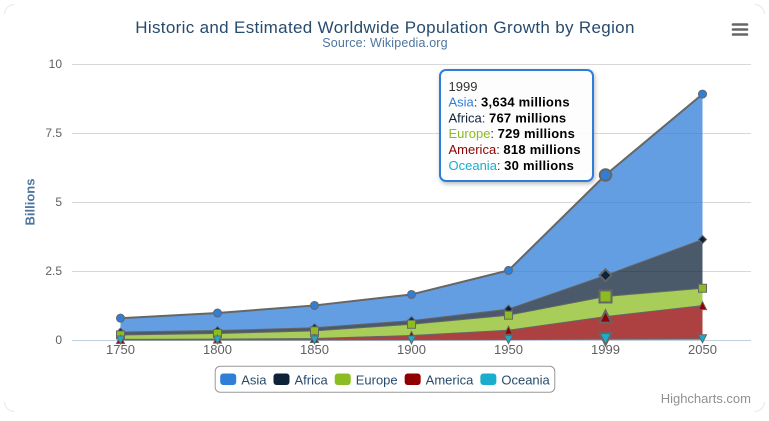 The height and width of the screenshot is (421, 769). Describe the element at coordinates (377, 380) in the screenshot. I see `svg-text: Europe` at that location.